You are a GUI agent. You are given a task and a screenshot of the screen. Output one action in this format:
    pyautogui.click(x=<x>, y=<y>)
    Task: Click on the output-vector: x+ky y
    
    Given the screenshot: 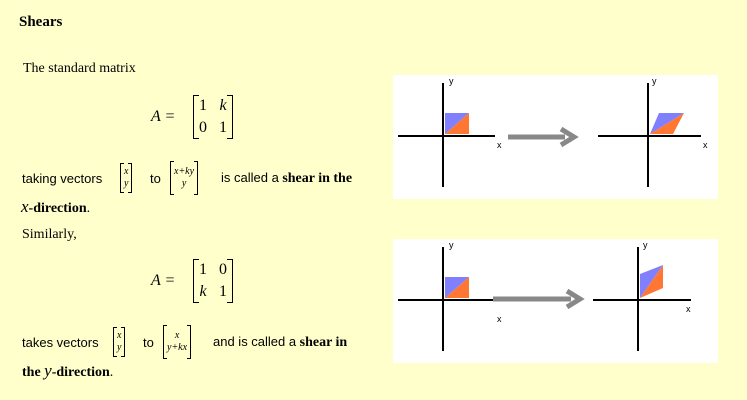 What is the action you would take?
    pyautogui.click(x=184, y=178)
    